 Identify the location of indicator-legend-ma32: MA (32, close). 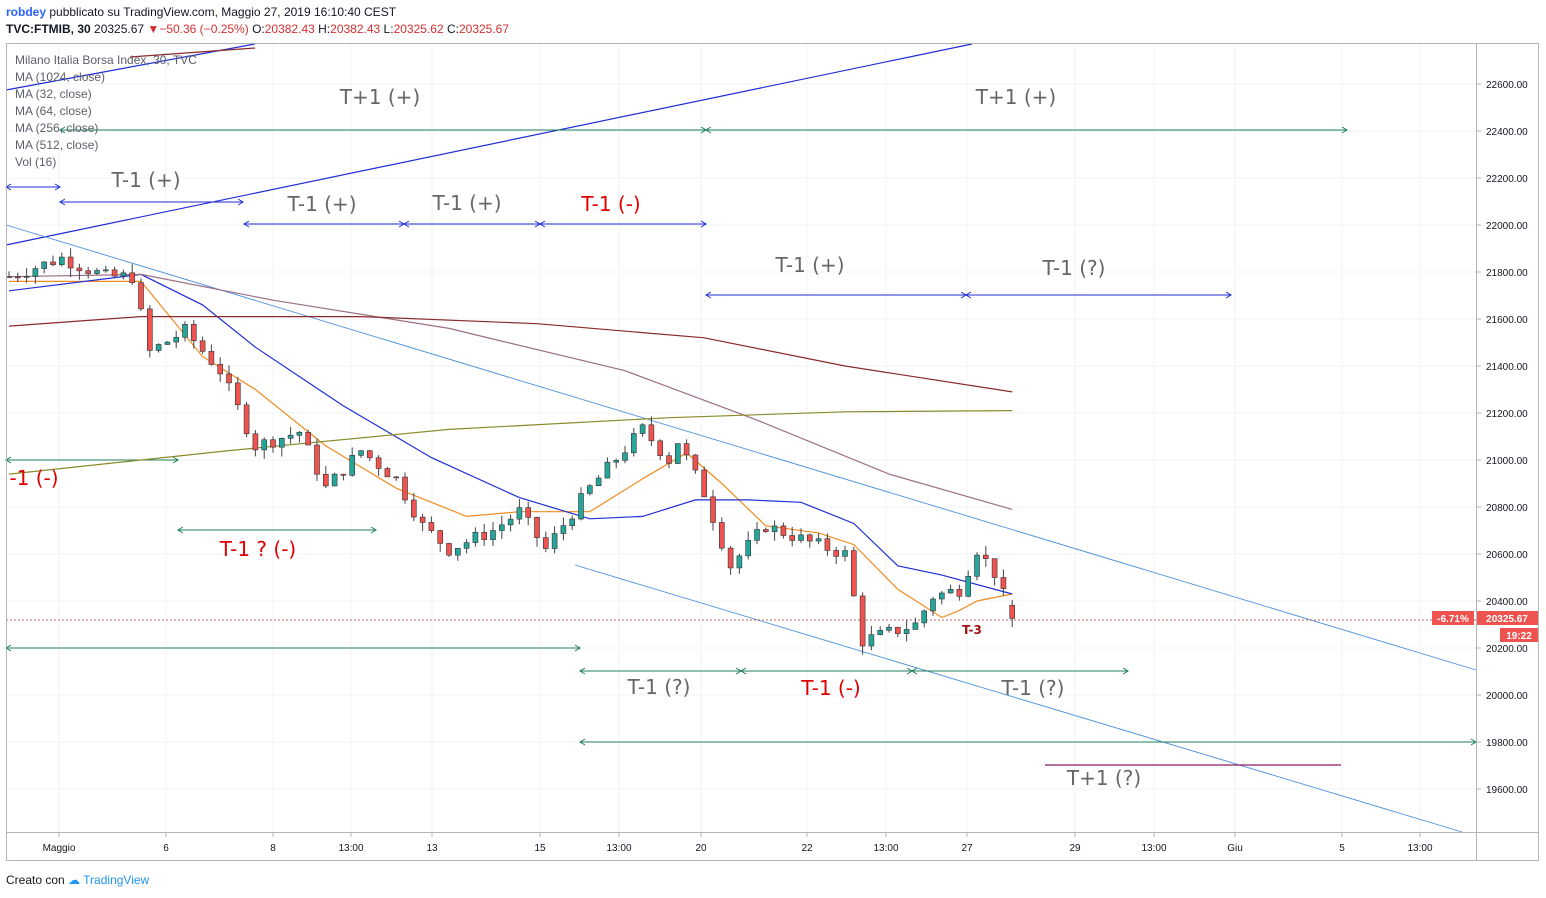
(53, 94).